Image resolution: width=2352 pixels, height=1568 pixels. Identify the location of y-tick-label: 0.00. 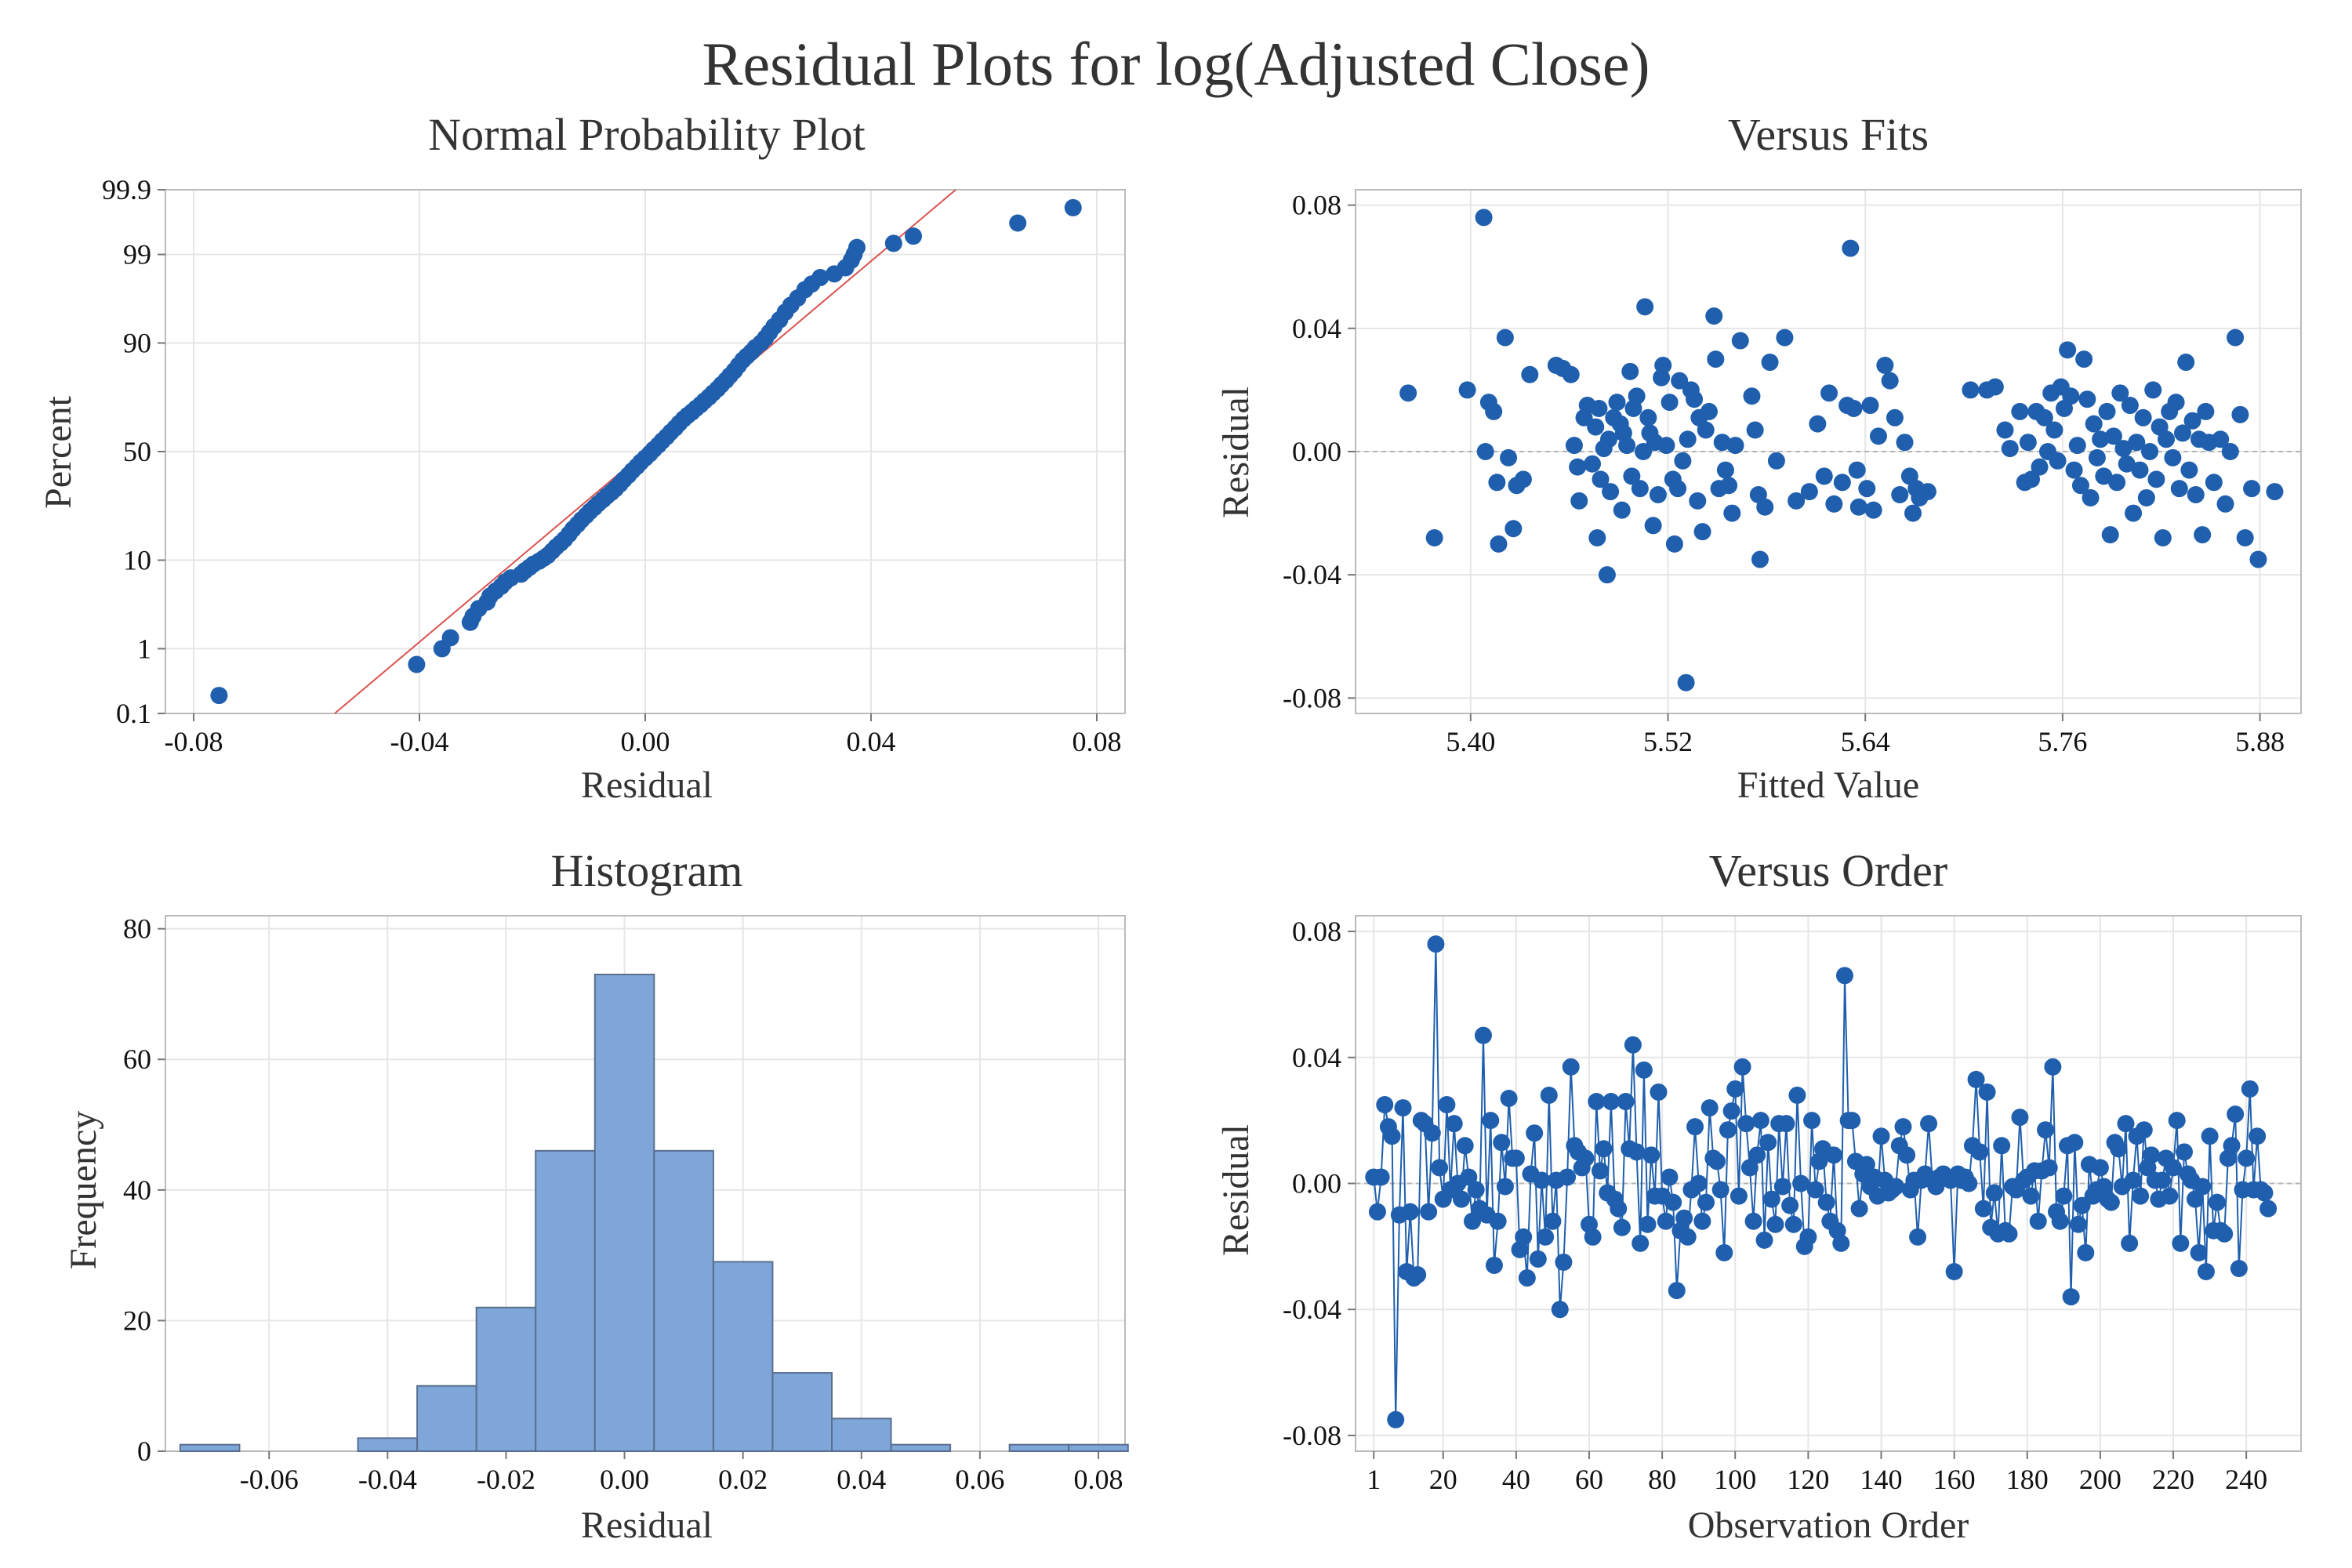
(1316, 451).